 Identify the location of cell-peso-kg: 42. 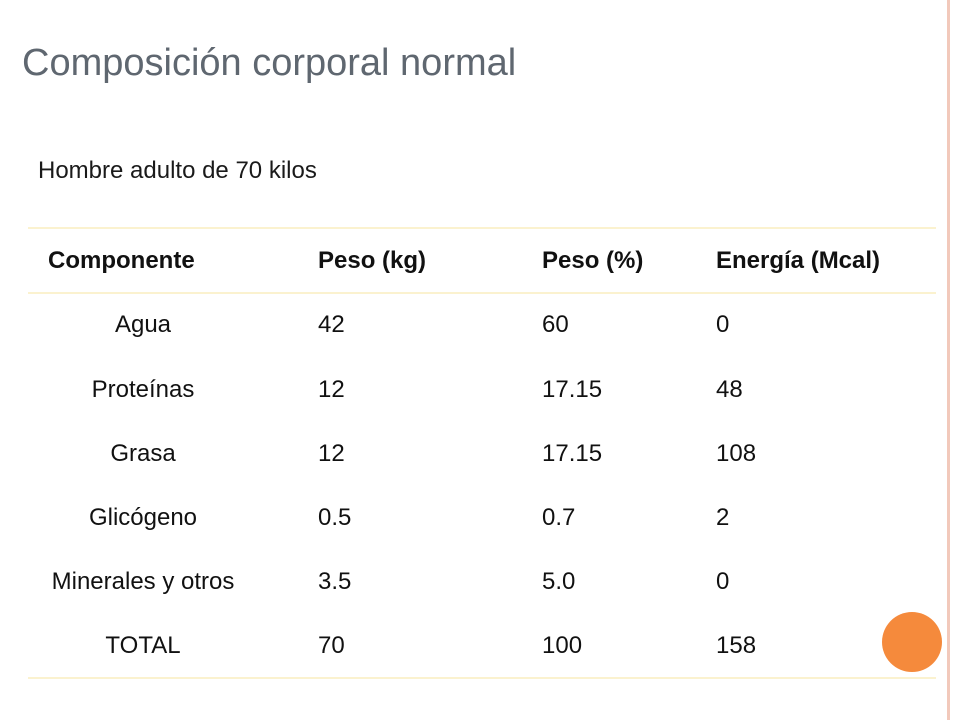
(331, 324).